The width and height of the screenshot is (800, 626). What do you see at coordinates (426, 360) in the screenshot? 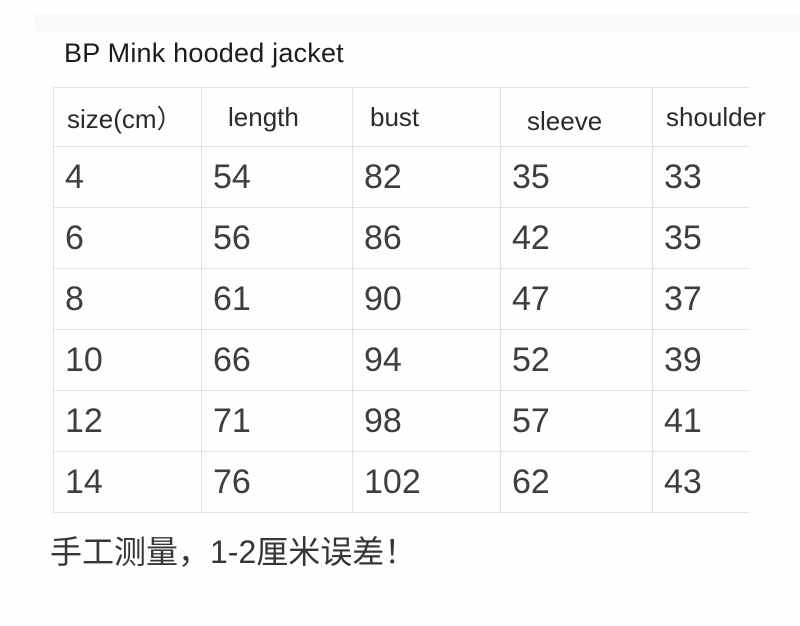
I see `cell-bust: 94` at bounding box center [426, 360].